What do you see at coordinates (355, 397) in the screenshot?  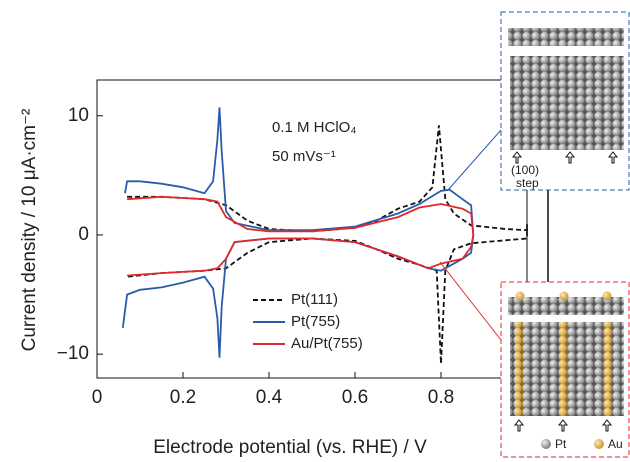 I see `x-tick-label: 0.6` at bounding box center [355, 397].